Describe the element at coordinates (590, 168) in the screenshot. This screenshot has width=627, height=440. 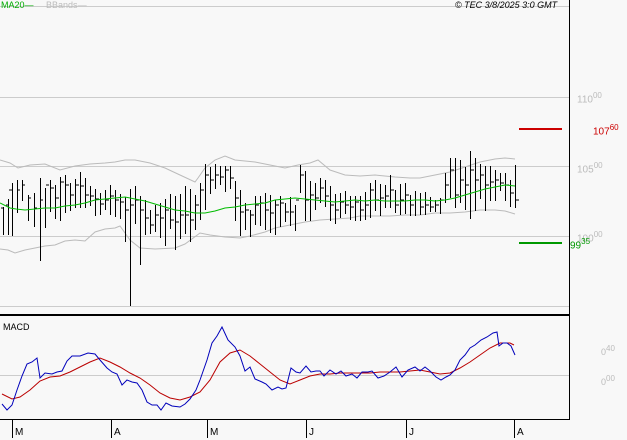
I see `y-label-105: 10500` at that location.